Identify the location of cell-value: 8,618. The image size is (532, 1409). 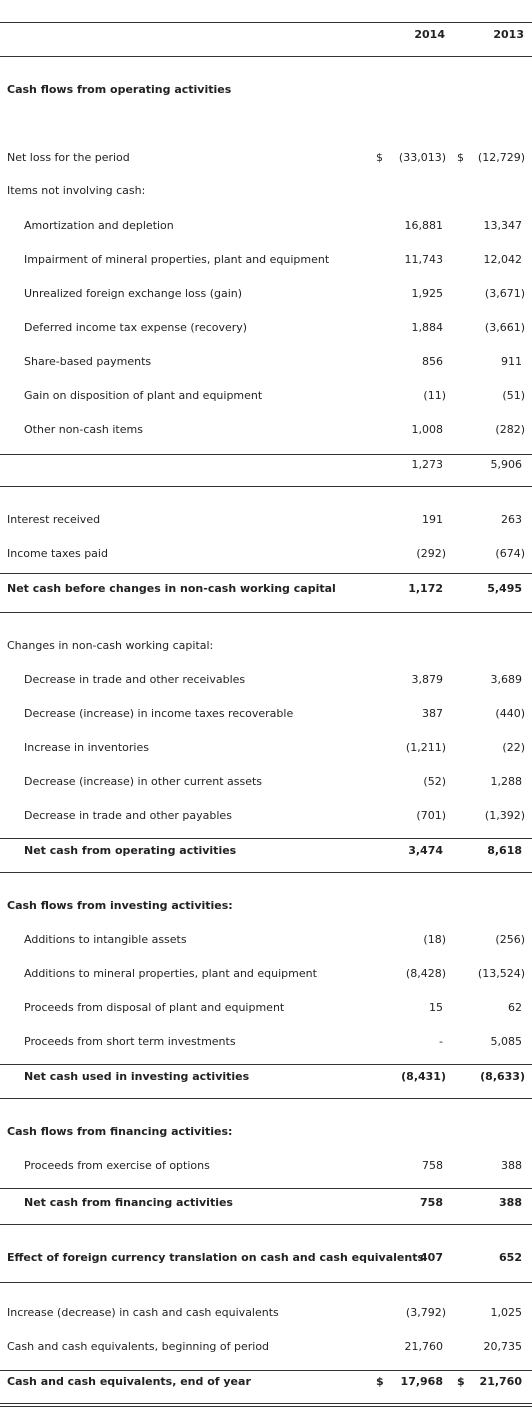
(504, 850).